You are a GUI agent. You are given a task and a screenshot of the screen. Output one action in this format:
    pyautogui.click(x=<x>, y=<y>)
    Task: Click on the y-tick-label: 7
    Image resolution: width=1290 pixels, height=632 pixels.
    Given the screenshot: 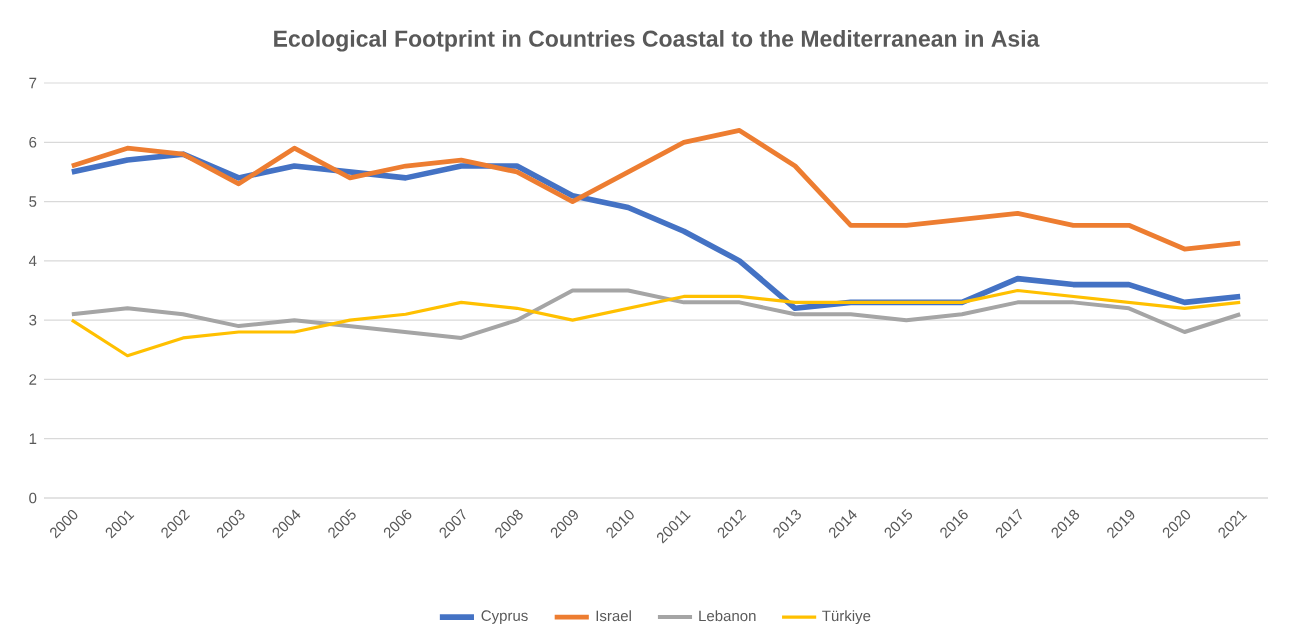 What is the action you would take?
    pyautogui.click(x=33, y=83)
    